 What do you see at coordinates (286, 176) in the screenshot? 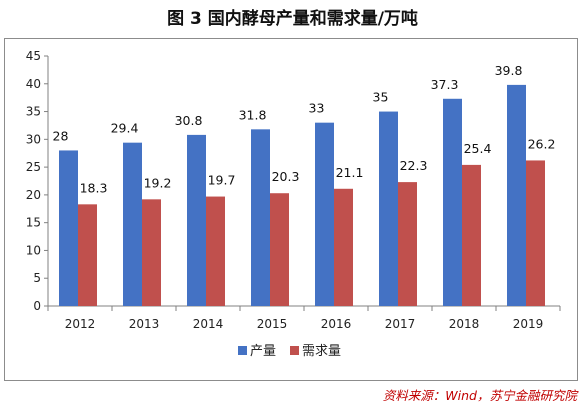
I see `data-label: 20.3` at bounding box center [286, 176].